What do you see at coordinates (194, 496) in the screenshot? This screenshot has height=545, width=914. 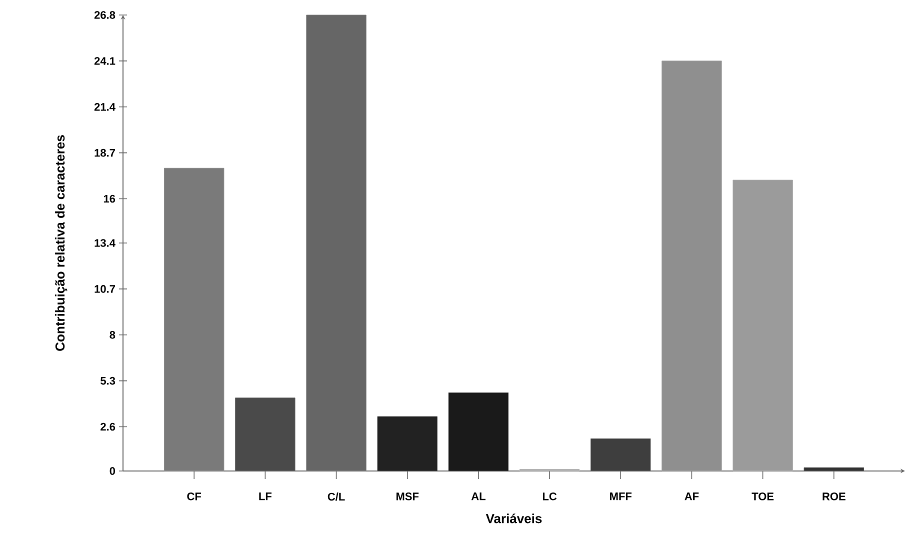 I see `x-tick-label: CF` at bounding box center [194, 496].